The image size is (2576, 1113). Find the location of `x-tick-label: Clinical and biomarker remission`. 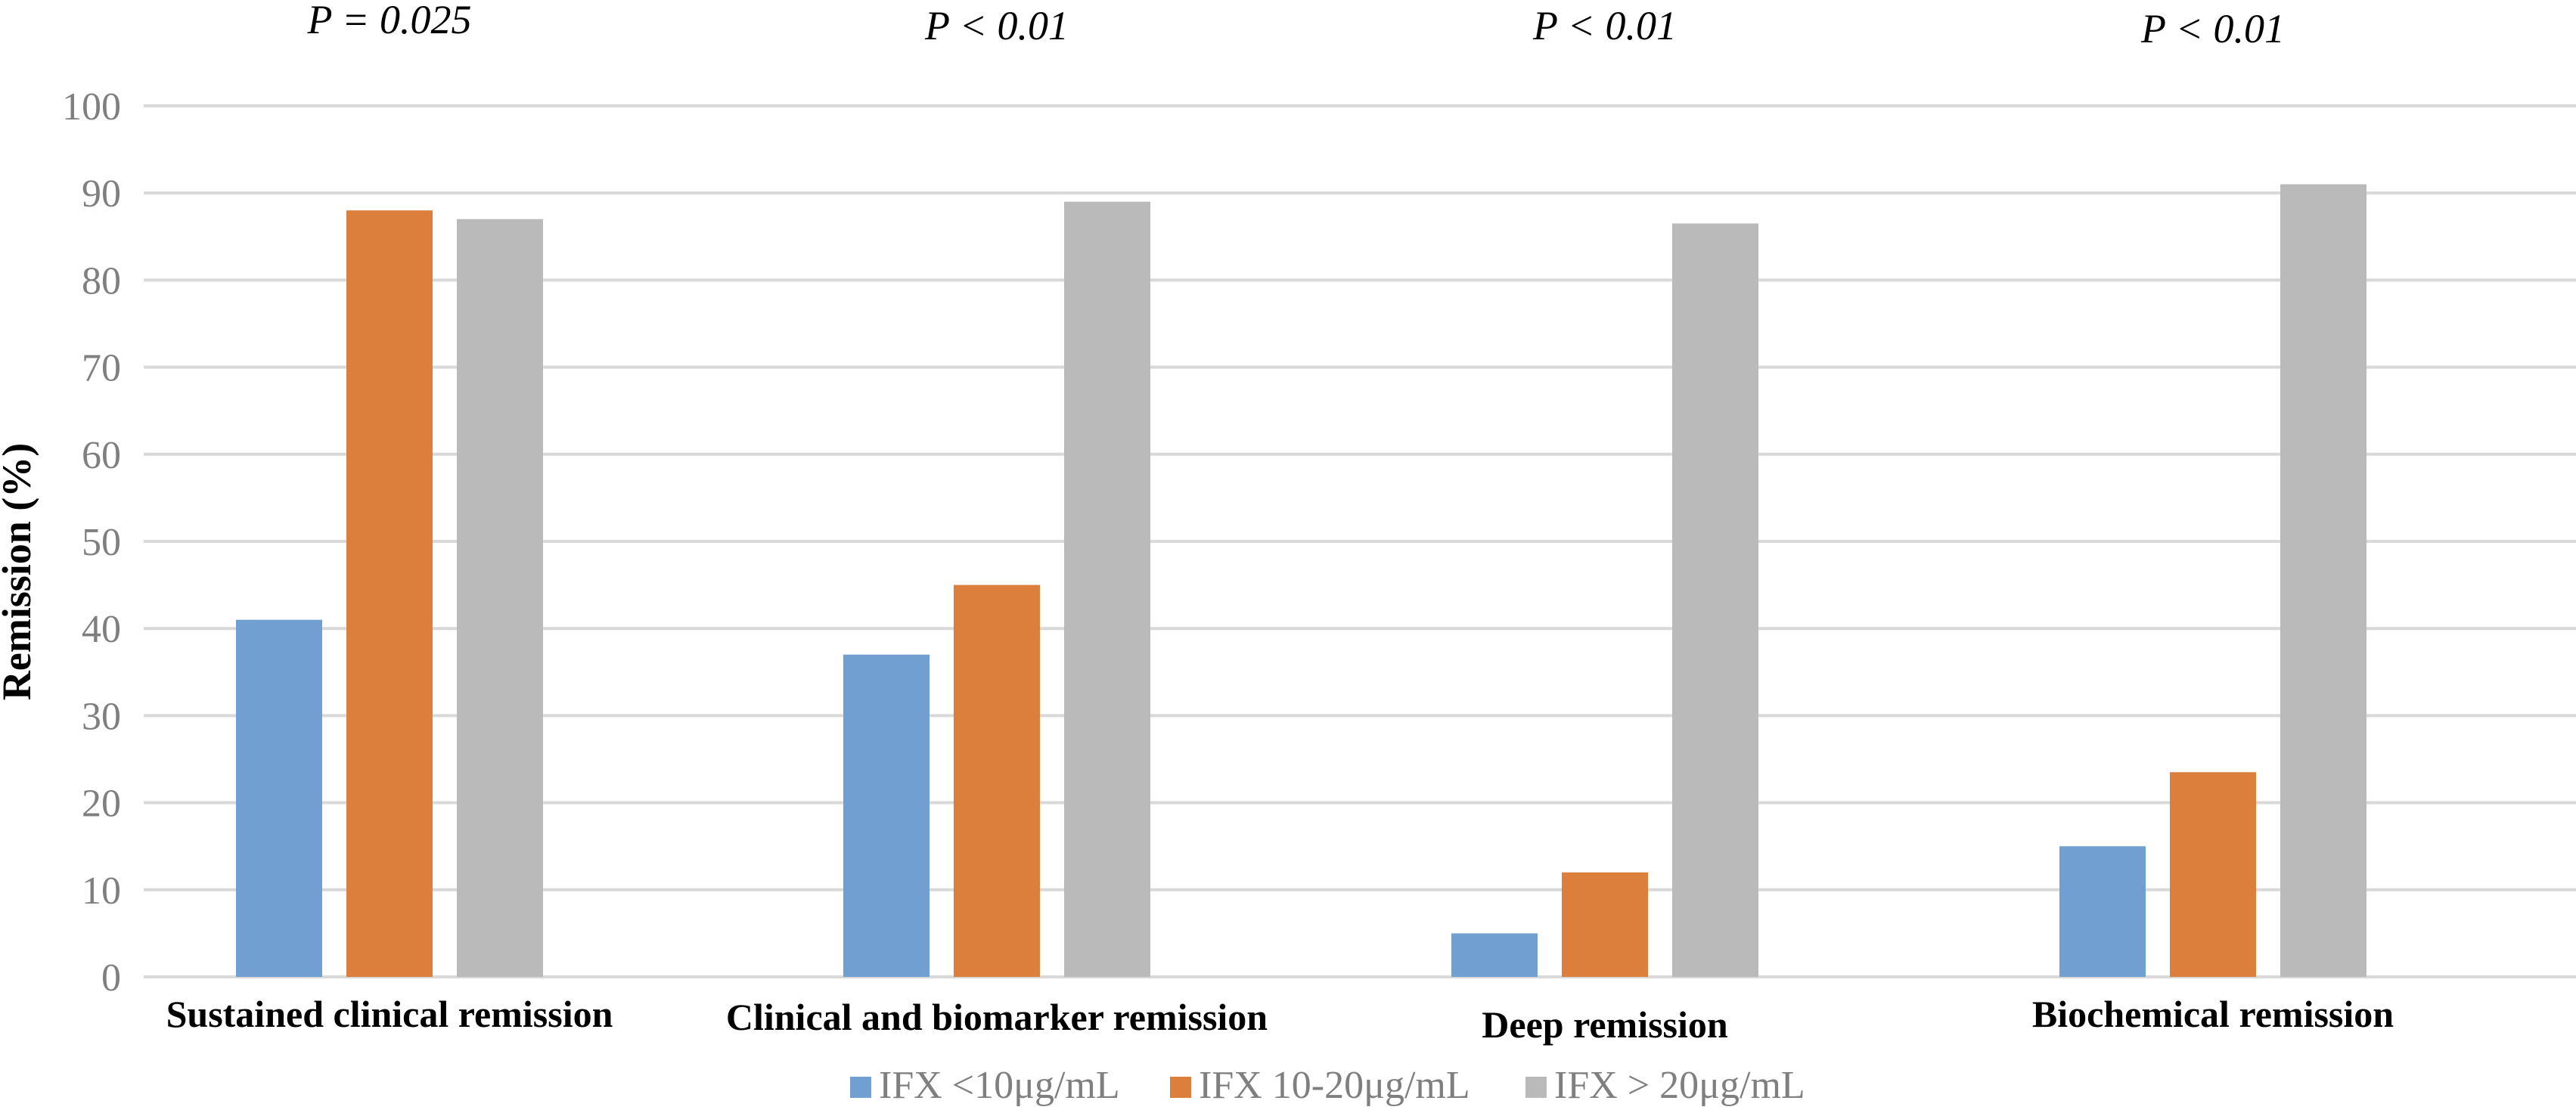

x-tick-label: Clinical and biomarker remission is located at coordinates (997, 1017).